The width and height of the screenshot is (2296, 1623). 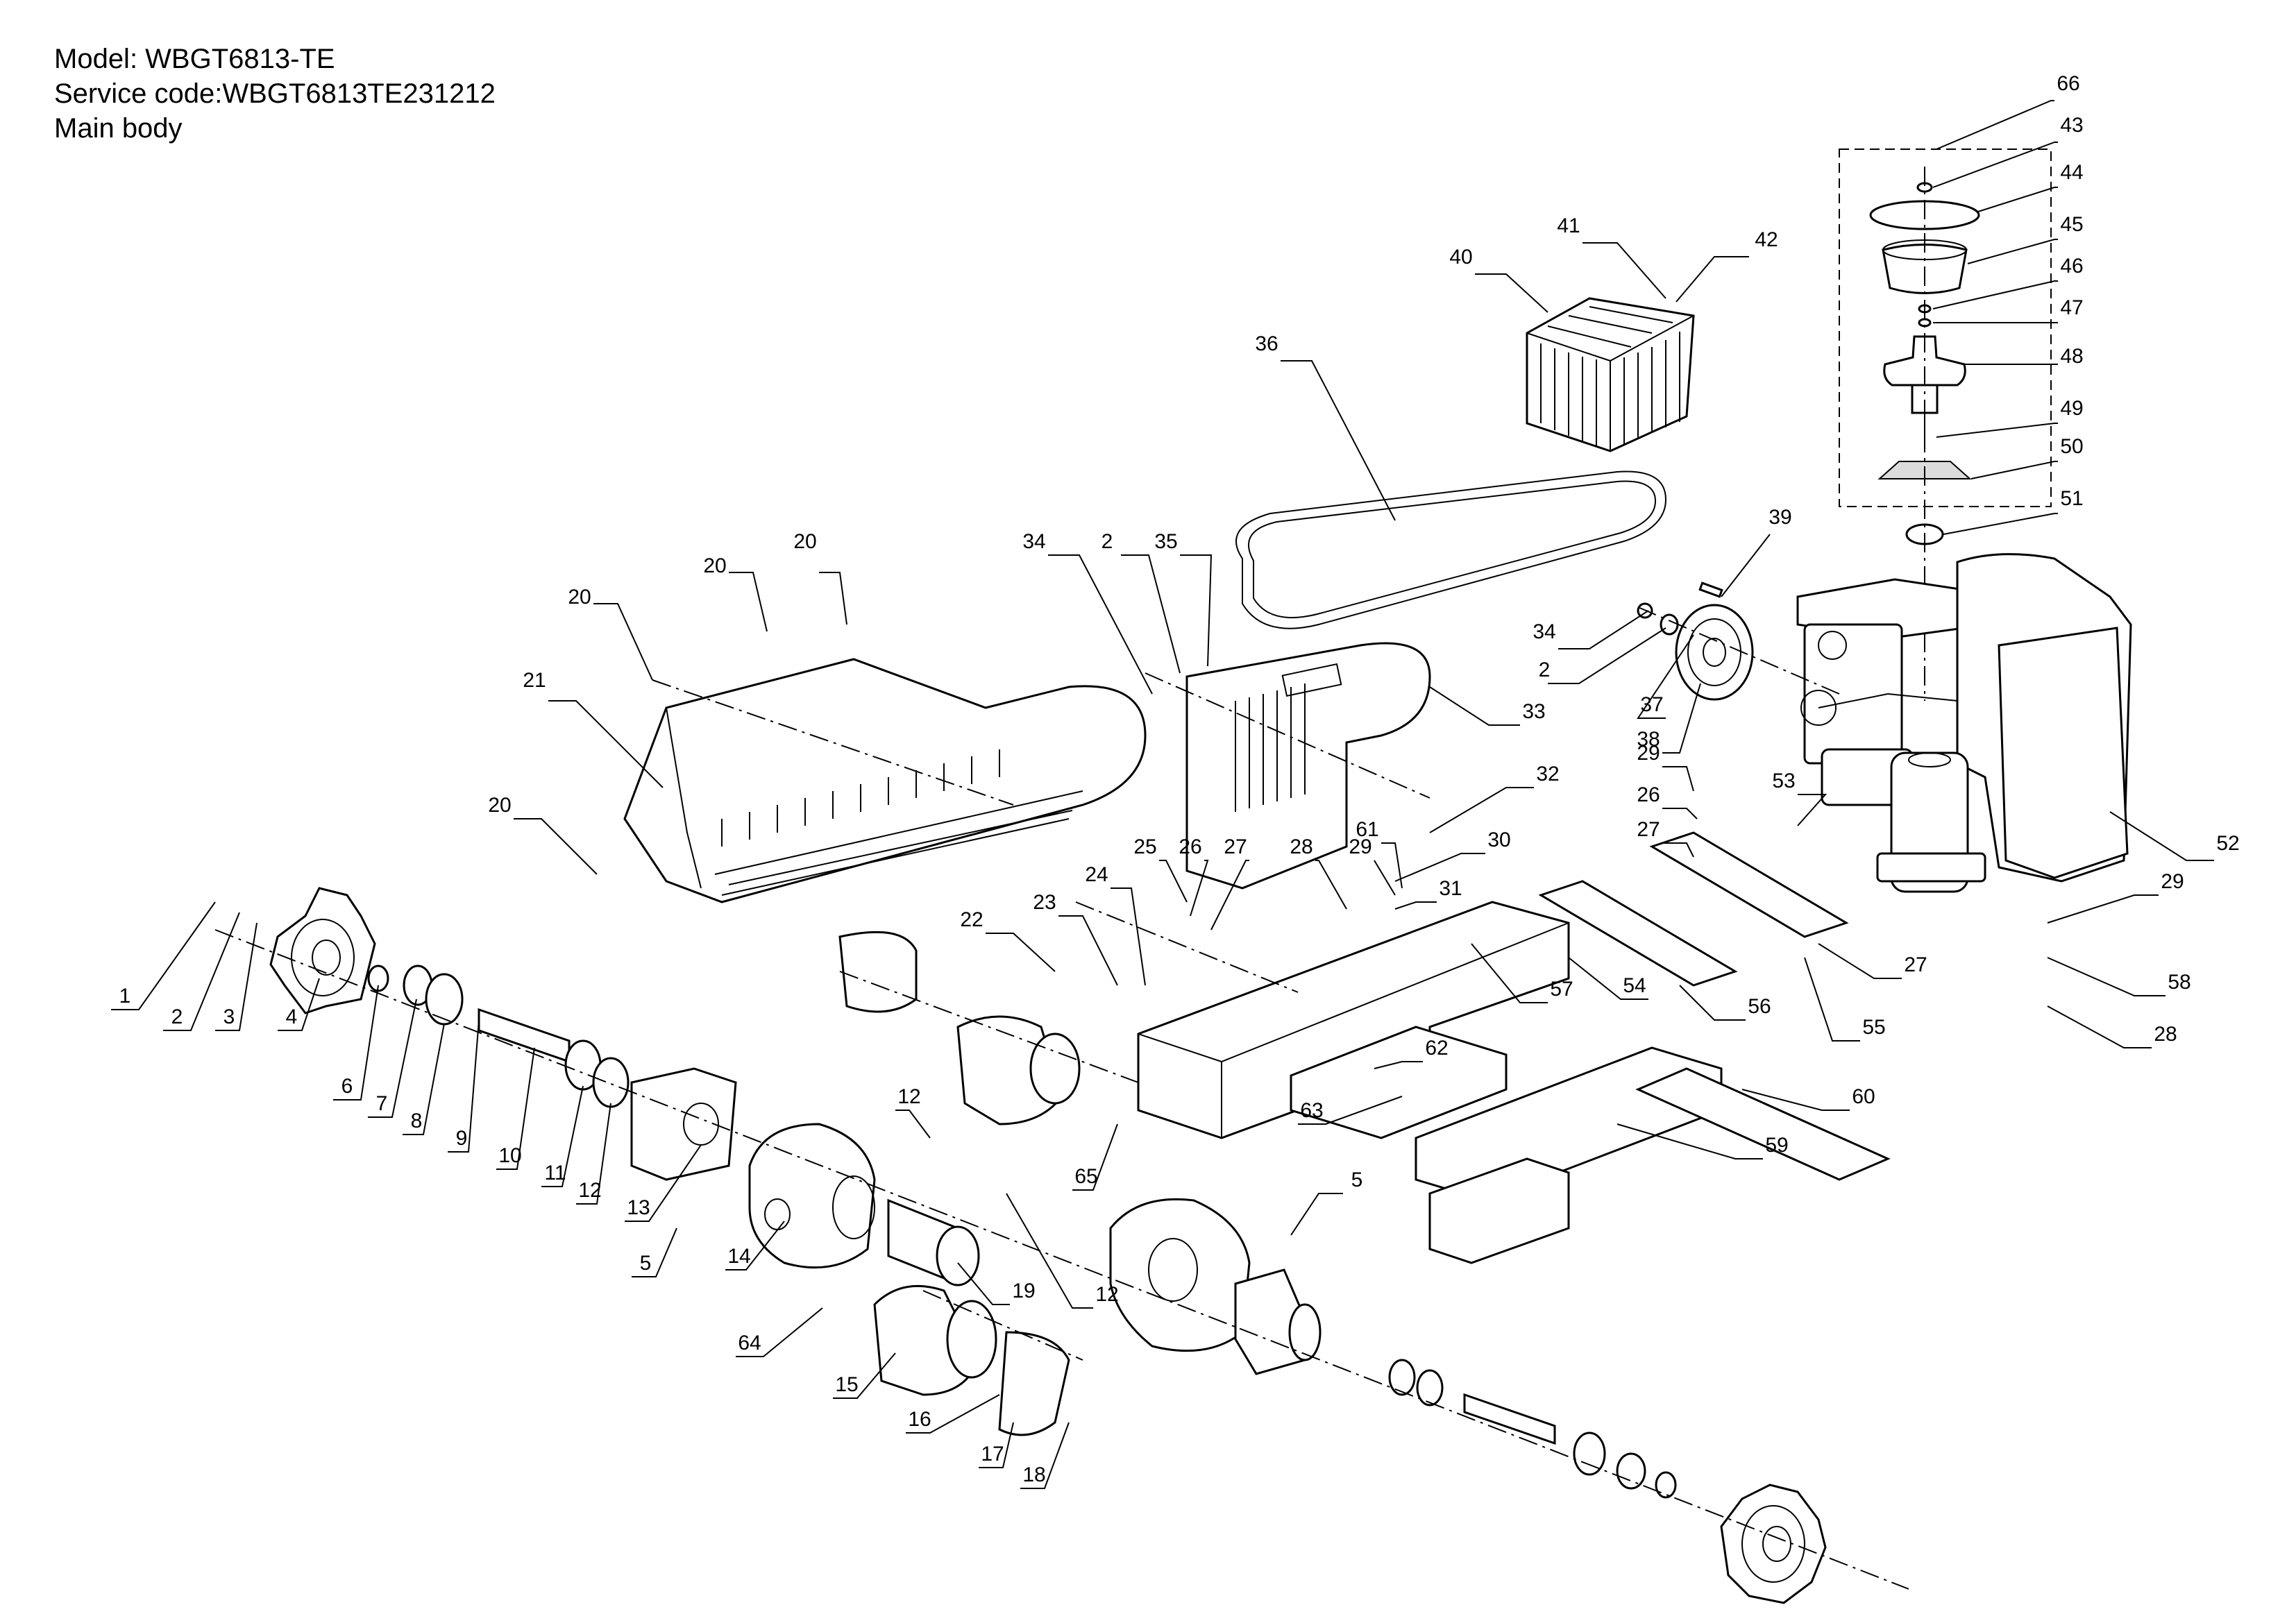 What do you see at coordinates (125, 996) in the screenshot?
I see `callout-1: 1` at bounding box center [125, 996].